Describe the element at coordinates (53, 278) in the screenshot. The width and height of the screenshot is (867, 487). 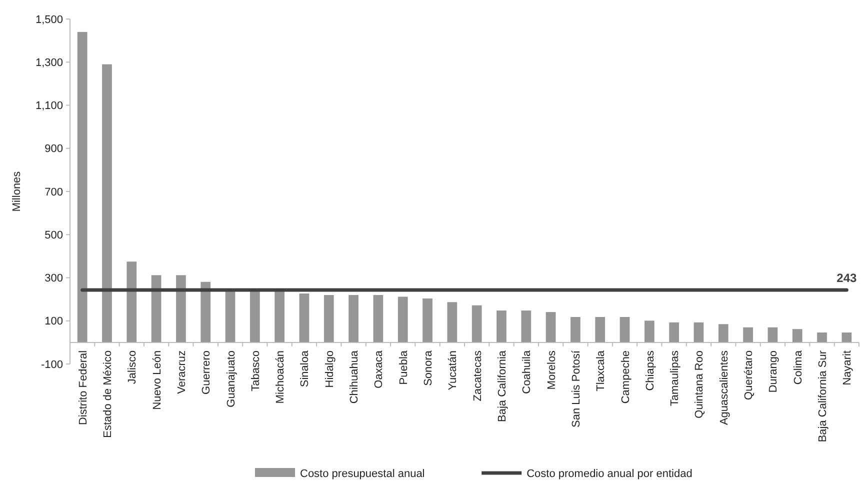
I see `y-tick-label: 300` at that location.